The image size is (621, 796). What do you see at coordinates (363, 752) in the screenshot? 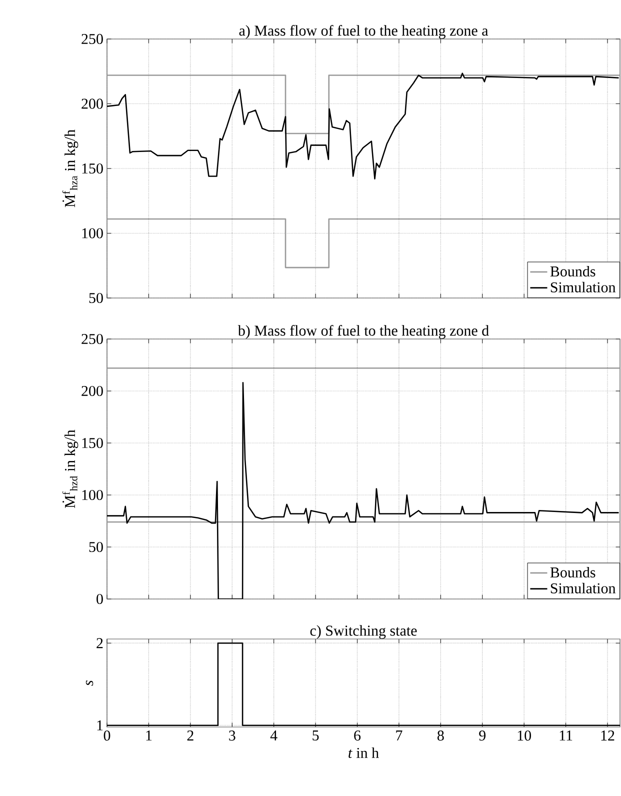
I see `x-axis-title: t in h` at bounding box center [363, 752].